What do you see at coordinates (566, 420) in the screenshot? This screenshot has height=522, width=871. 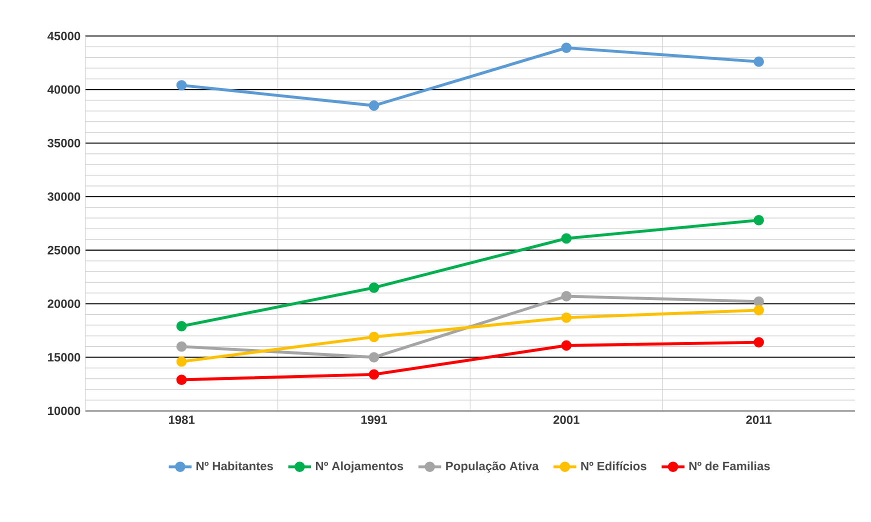 I see `x-tick-label: 2001` at bounding box center [566, 420].